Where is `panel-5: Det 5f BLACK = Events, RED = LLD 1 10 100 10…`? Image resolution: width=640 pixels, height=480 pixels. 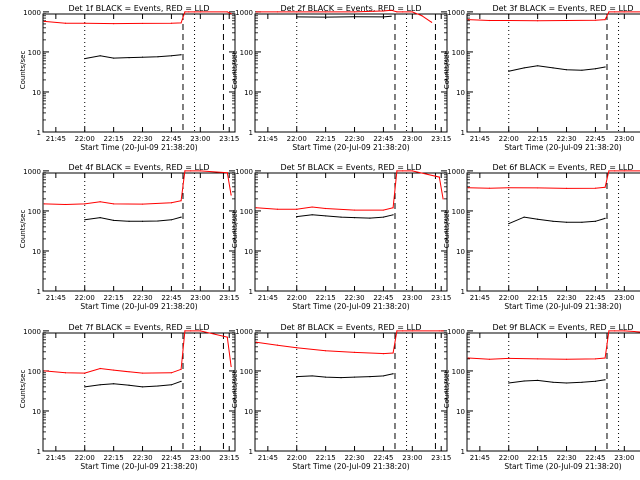
panel-5: Det 5f BLACK = Events, RED = LLD 1 10 100 10… is located at coordinates (341, 237).